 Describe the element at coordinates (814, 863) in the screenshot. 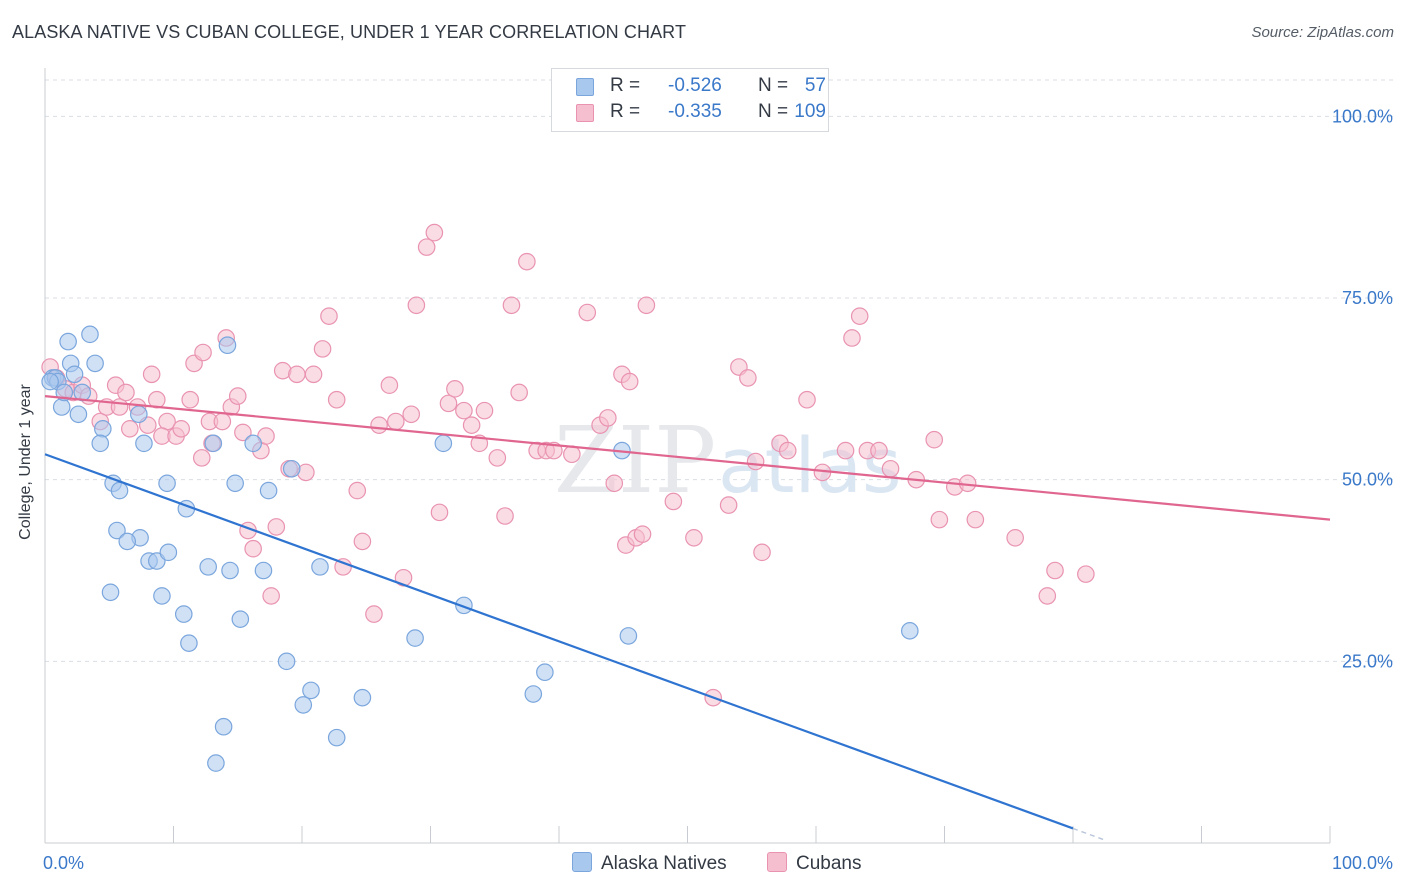

I see `series-legend-cubans: Cubans` at that location.